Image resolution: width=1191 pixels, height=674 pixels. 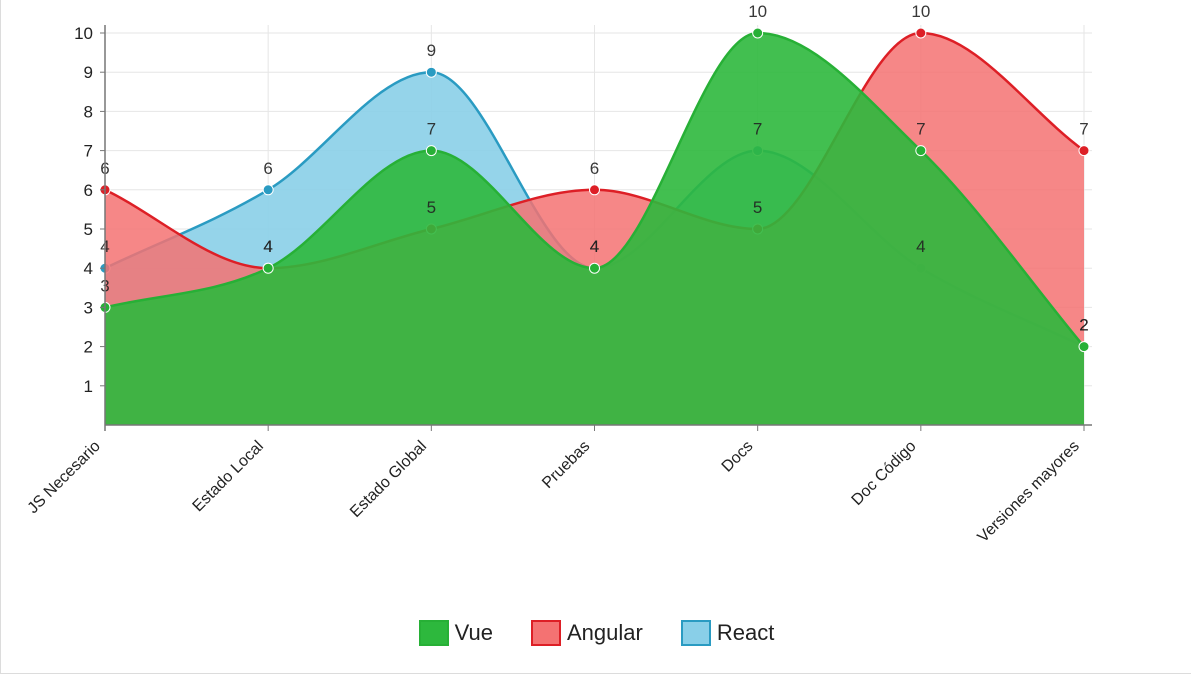 What do you see at coordinates (473, 632) in the screenshot?
I see `legend-label: Vue` at bounding box center [473, 632].